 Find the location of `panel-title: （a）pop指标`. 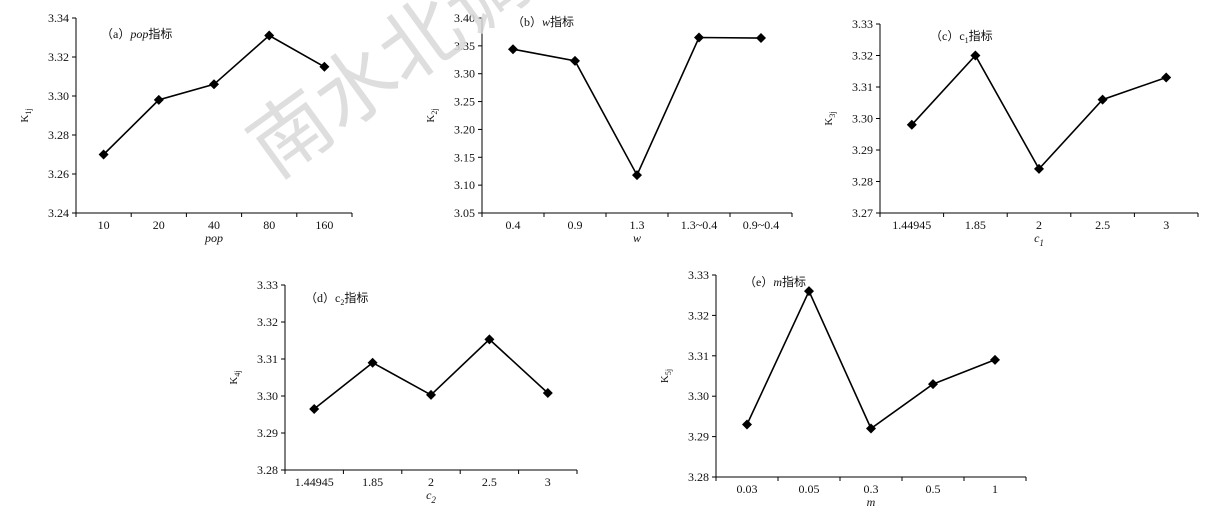

panel-title: （a）pop指标 is located at coordinates (136, 33).